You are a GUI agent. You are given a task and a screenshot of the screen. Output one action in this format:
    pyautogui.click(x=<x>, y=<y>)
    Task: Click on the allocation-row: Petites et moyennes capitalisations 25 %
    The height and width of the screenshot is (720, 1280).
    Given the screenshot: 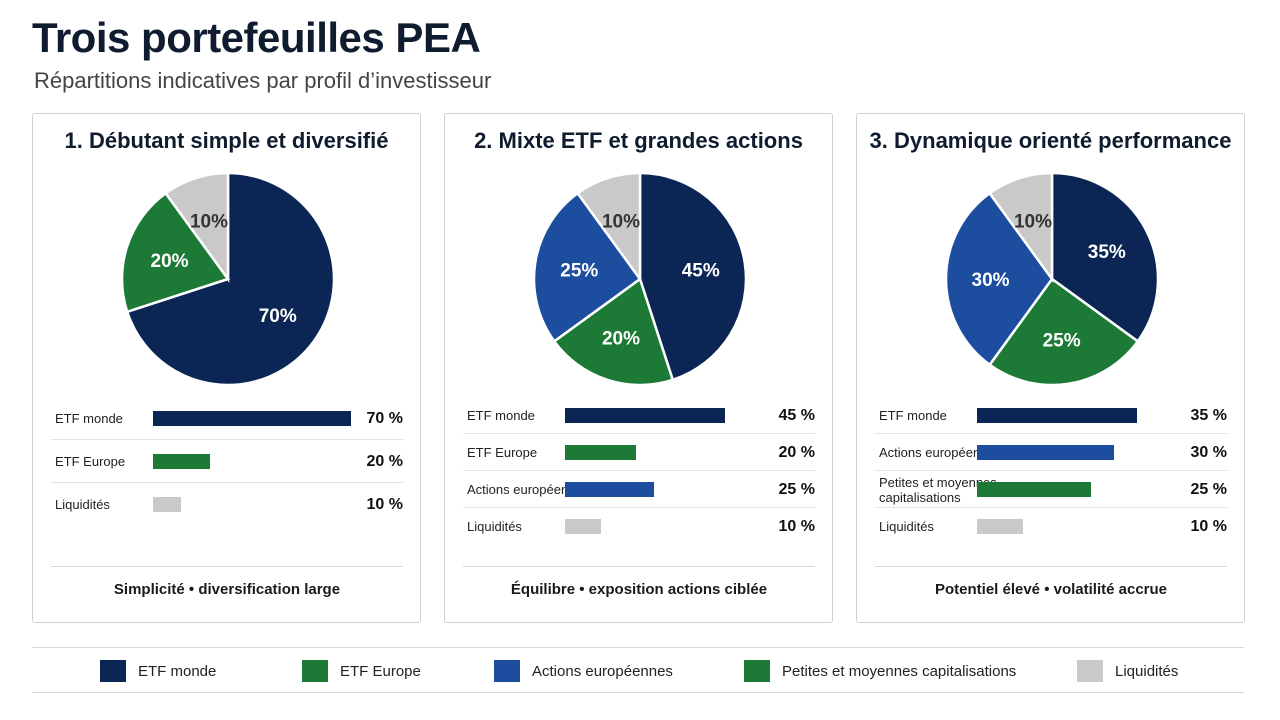 What is the action you would take?
    pyautogui.click(x=1051, y=489)
    